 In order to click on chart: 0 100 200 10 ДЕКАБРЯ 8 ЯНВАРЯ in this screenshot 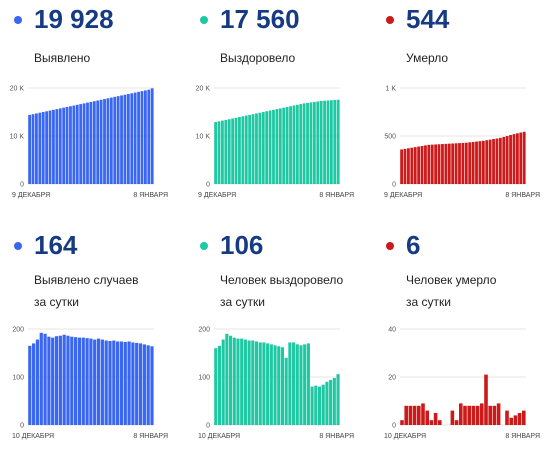, I will do `click(276, 384)`.